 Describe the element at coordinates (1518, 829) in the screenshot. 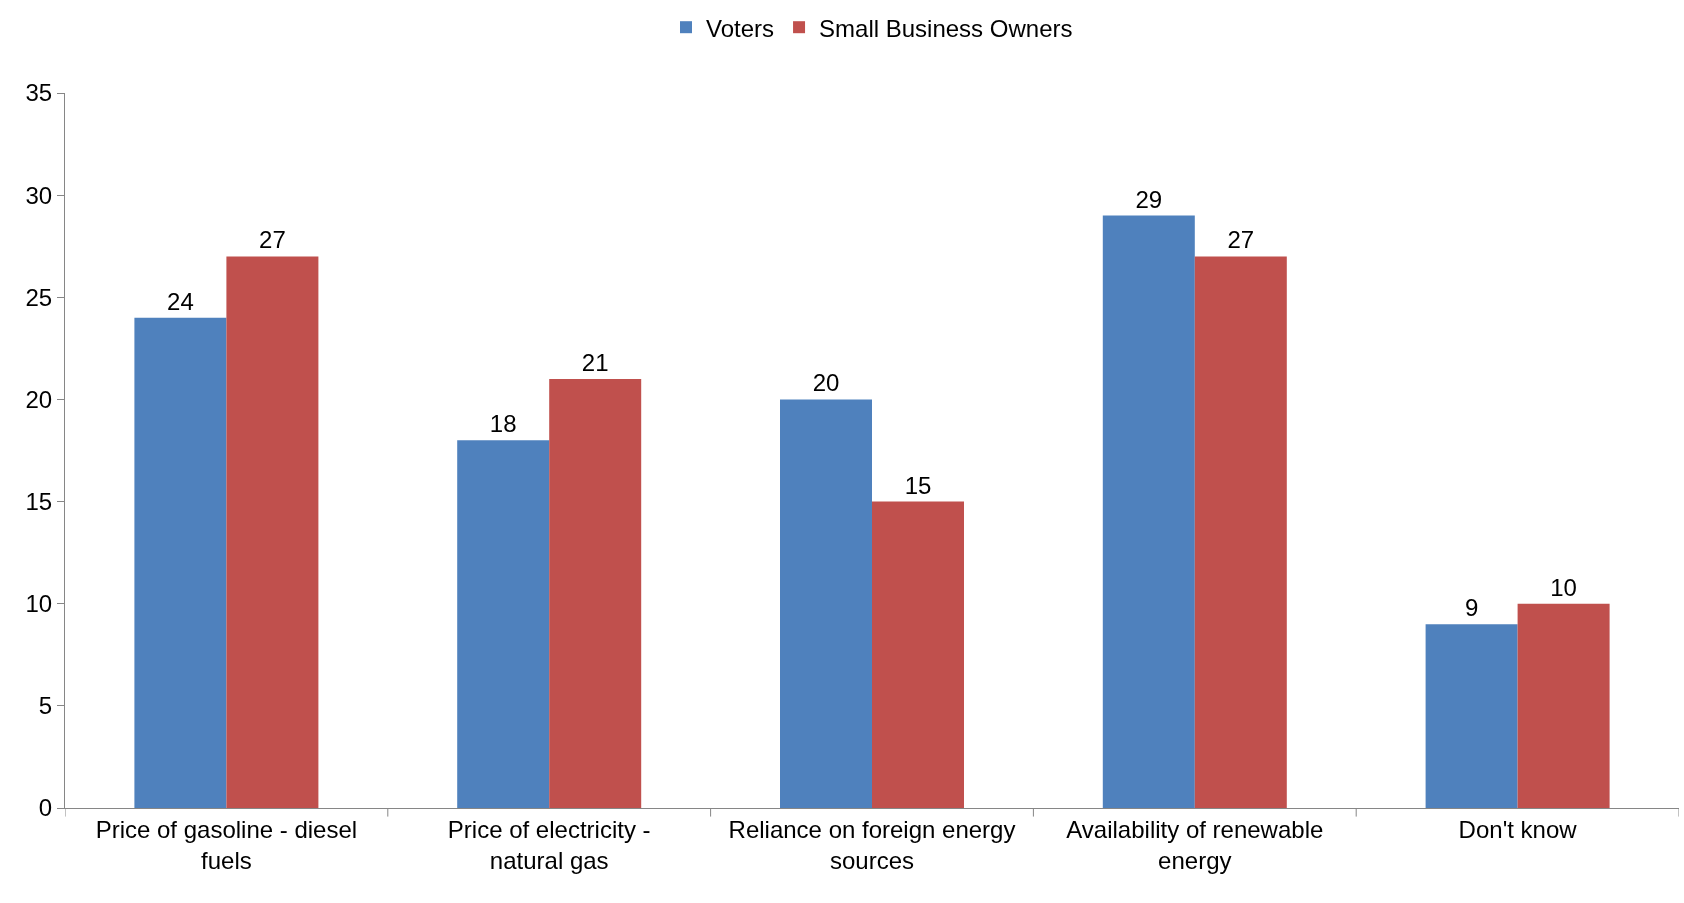

I see `x-tick-label: Don't know` at that location.